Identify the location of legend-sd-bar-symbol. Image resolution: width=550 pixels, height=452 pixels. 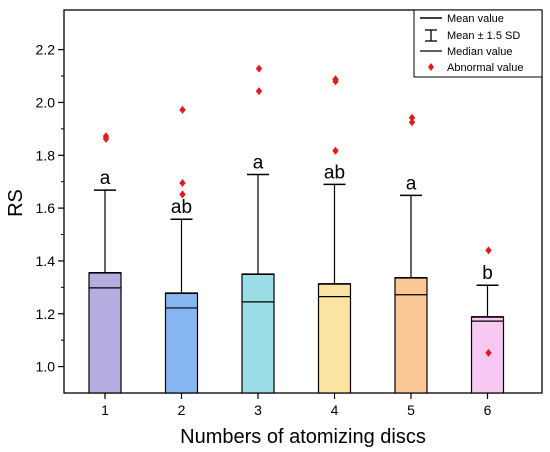
(431, 35).